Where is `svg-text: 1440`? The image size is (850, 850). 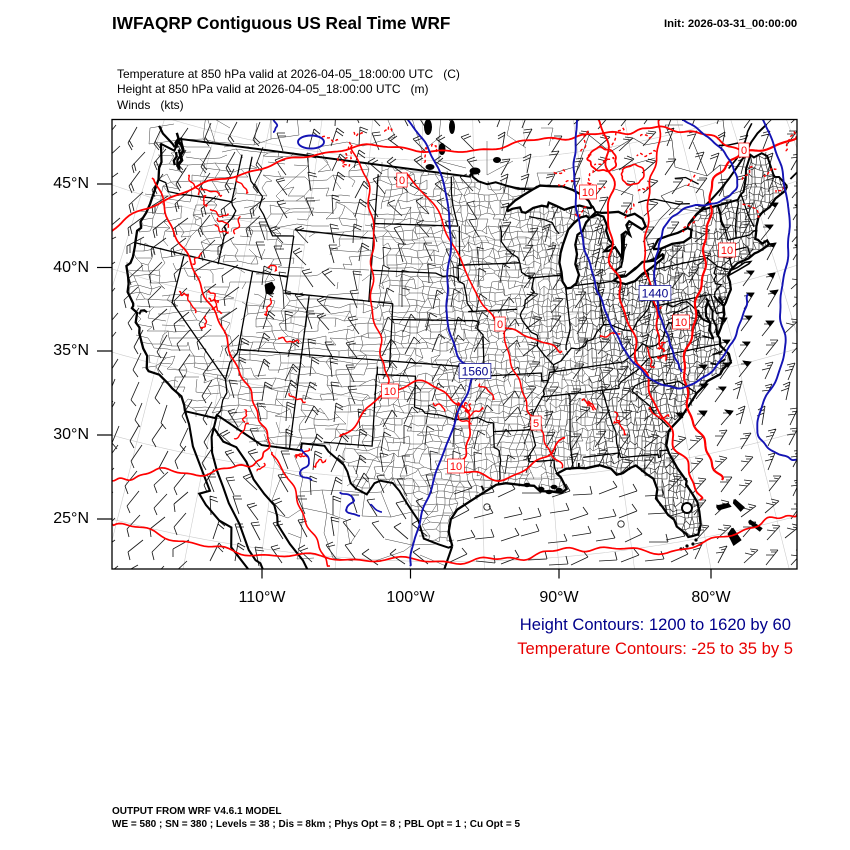
svg-text: 1440 is located at coordinates (655, 293).